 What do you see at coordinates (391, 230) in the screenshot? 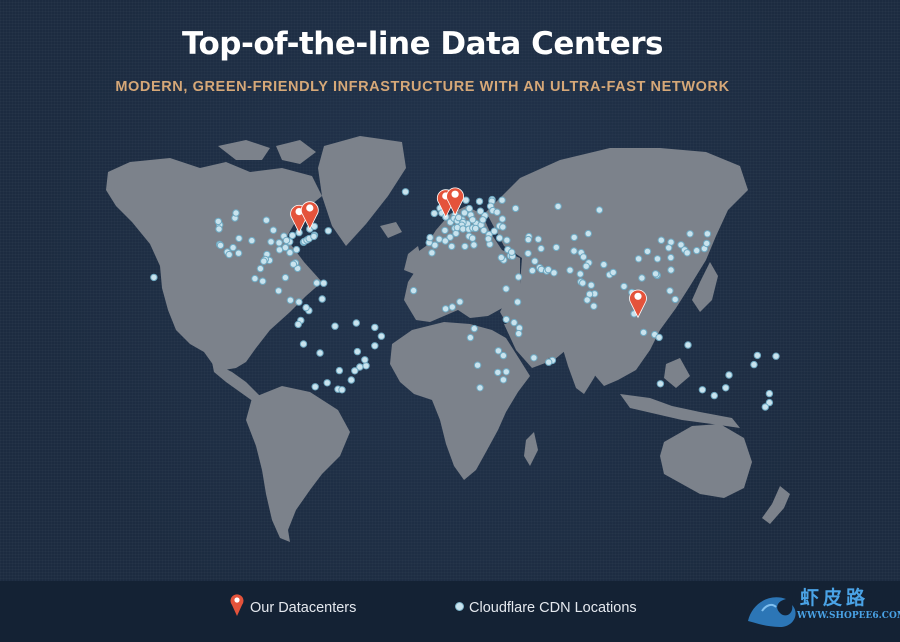
I see `iceland` at bounding box center [391, 230].